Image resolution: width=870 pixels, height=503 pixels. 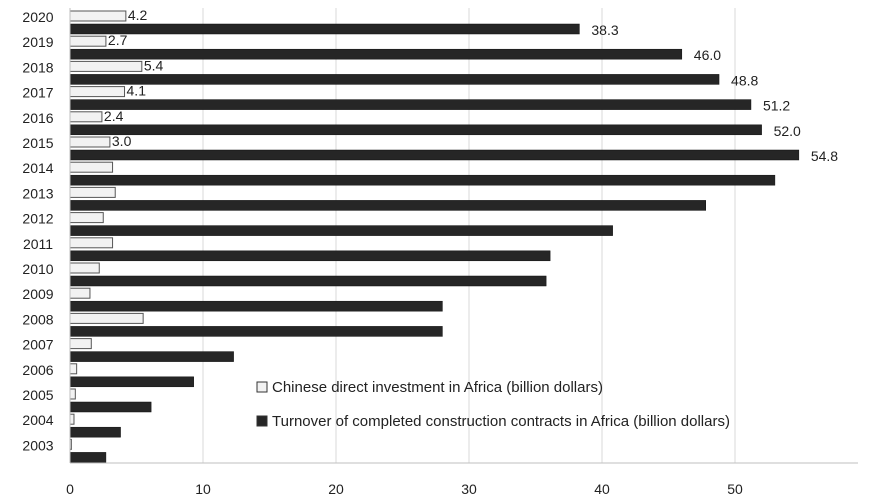 What do you see at coordinates (37, 319) in the screenshot?
I see `year-label: 2008` at bounding box center [37, 319].